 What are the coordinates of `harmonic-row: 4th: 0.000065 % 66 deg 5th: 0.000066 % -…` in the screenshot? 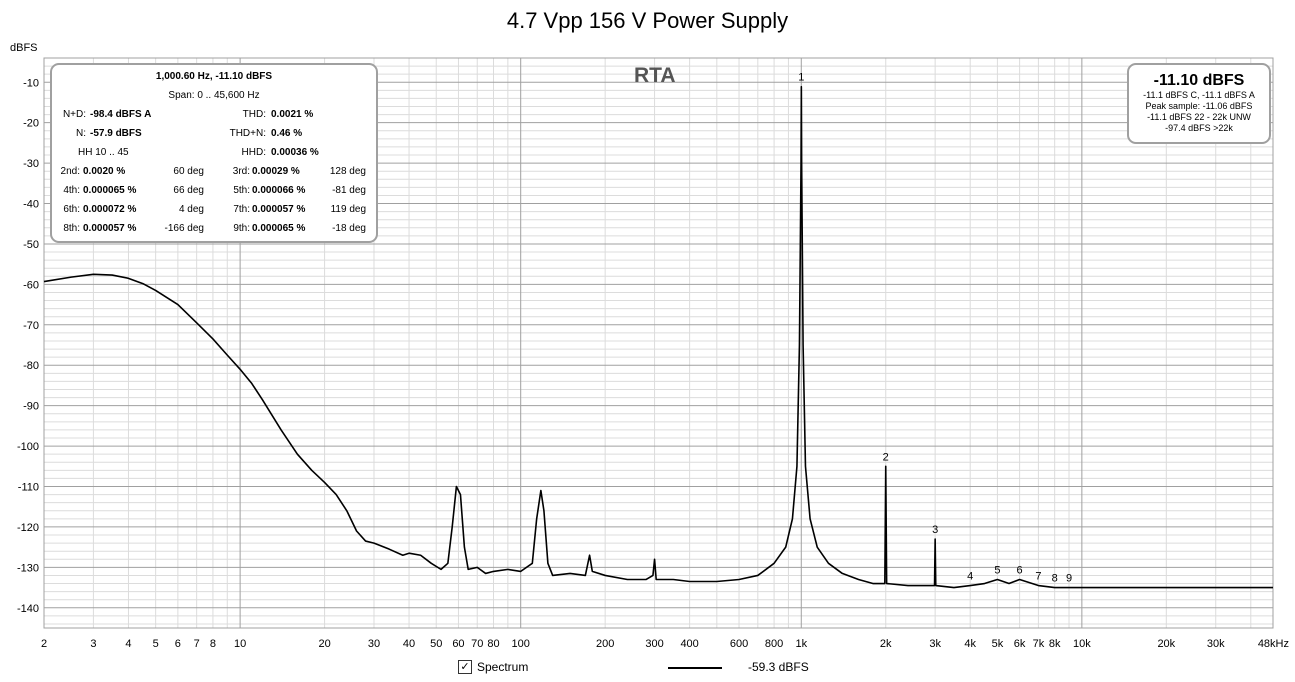 It's located at (214, 192).